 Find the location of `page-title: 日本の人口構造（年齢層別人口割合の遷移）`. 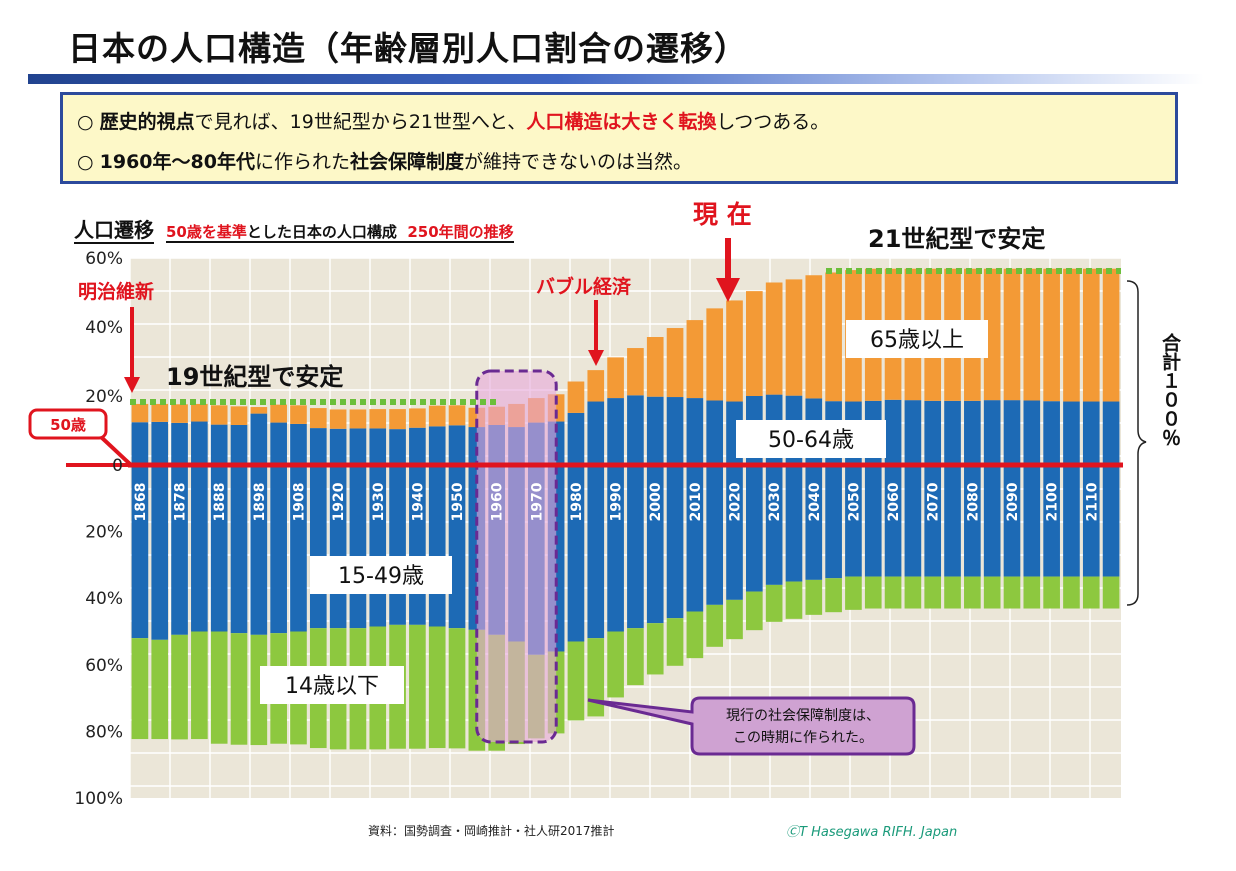

page-title: 日本の人口構造（年齢層別人口割合の遷移） is located at coordinates (408, 48).